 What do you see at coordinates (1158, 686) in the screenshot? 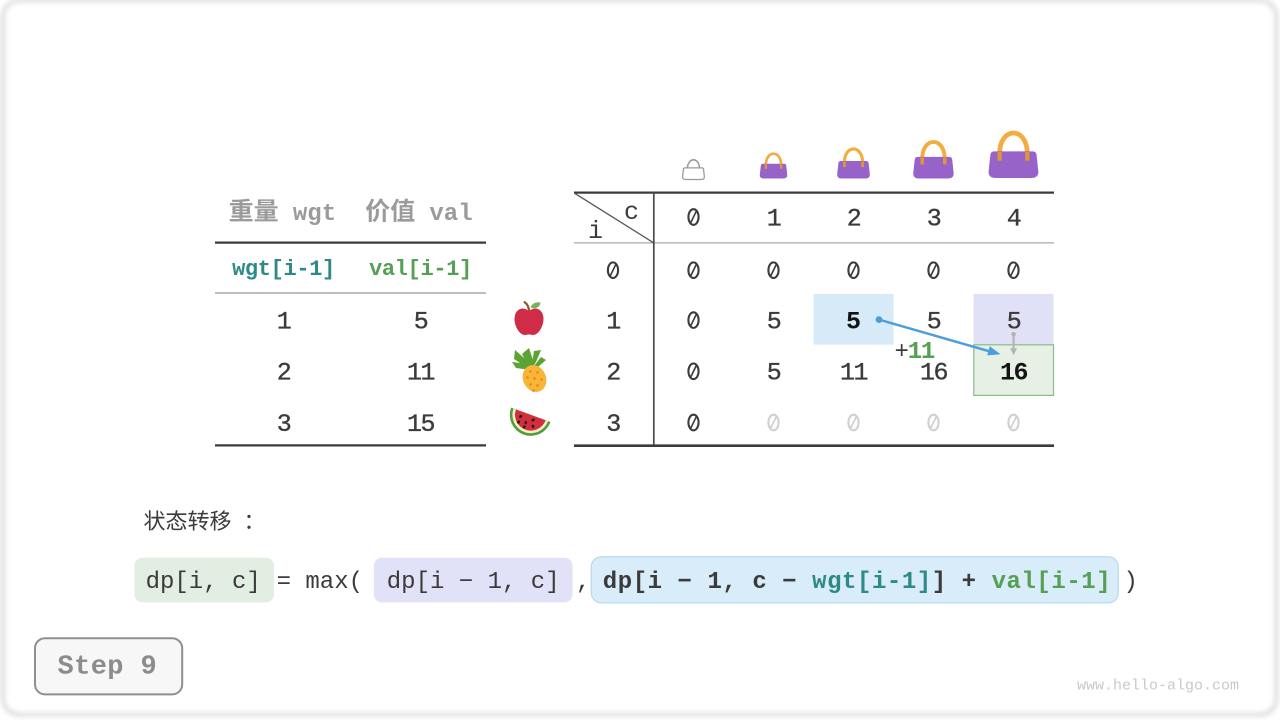
I see `svg-text: www.hello-algo.com` at bounding box center [1158, 686].